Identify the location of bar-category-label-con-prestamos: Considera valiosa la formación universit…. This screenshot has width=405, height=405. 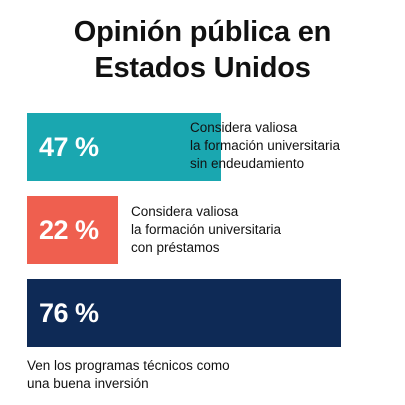
(206, 230).